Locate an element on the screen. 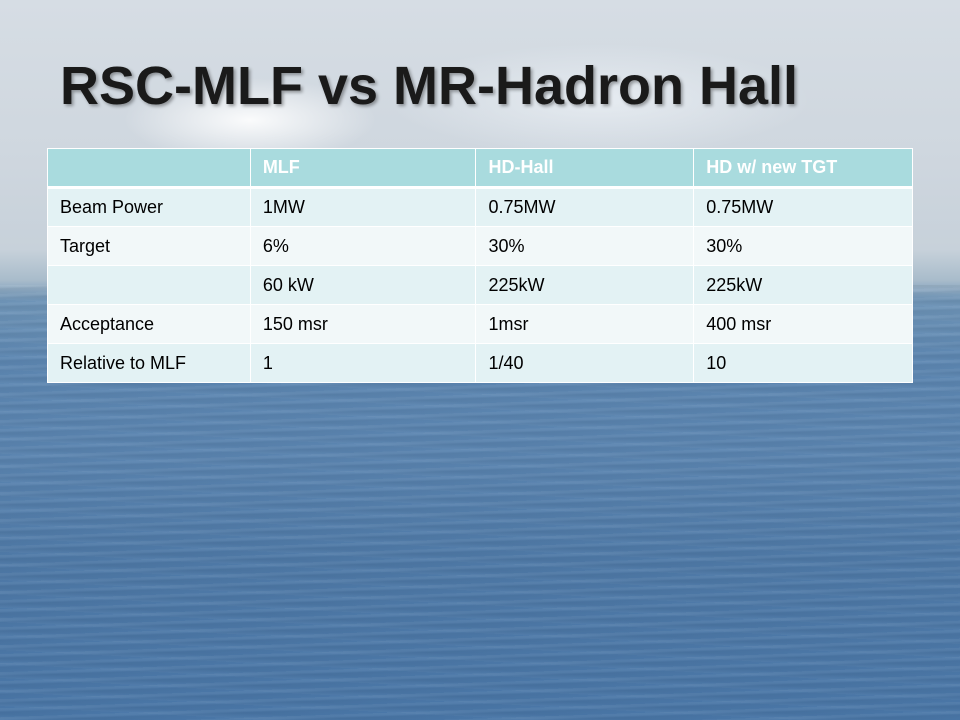 This screenshot has width=960, height=720. row-label: Target is located at coordinates (149, 246).